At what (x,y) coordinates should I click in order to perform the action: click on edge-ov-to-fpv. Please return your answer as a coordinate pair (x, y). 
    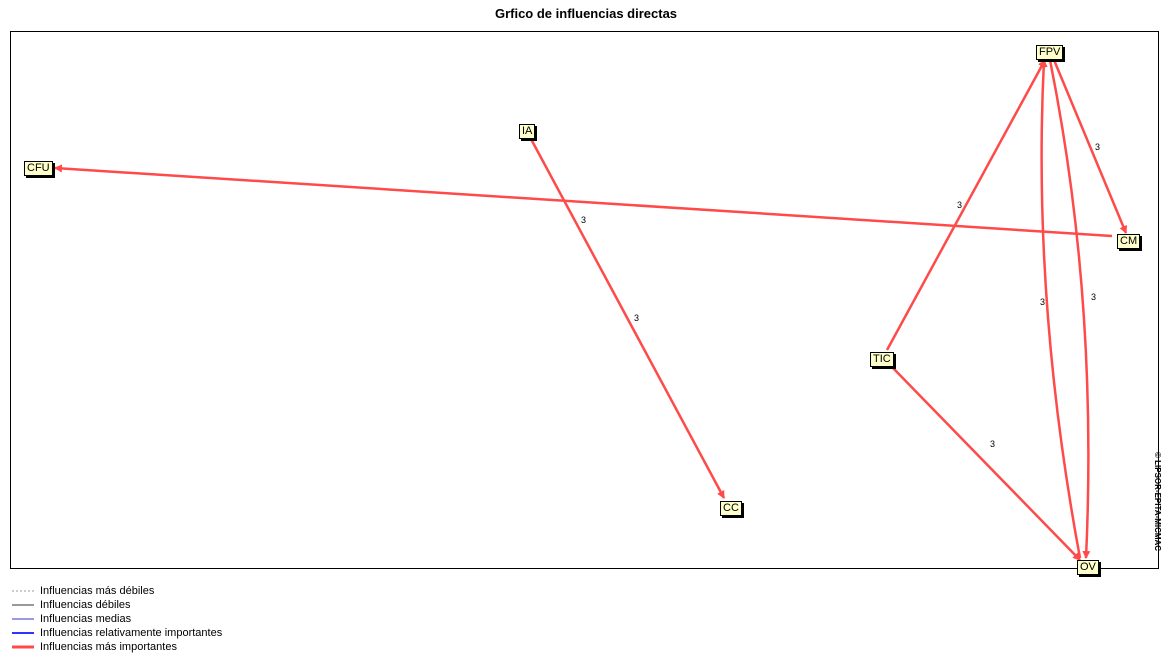
    Looking at the image, I should click on (1060, 309).